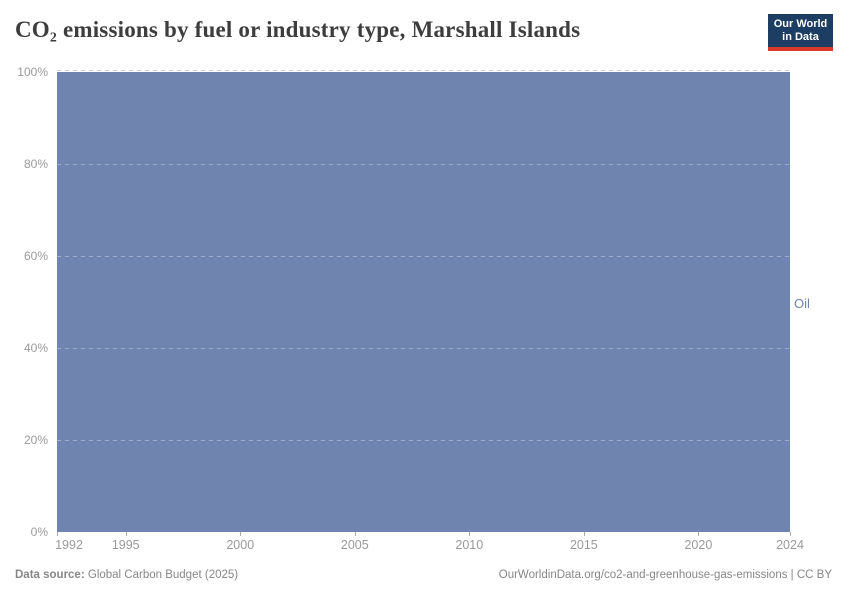 Image resolution: width=850 pixels, height=600 pixels. What do you see at coordinates (354, 545) in the screenshot?
I see `x-axis-label: 2005` at bounding box center [354, 545].